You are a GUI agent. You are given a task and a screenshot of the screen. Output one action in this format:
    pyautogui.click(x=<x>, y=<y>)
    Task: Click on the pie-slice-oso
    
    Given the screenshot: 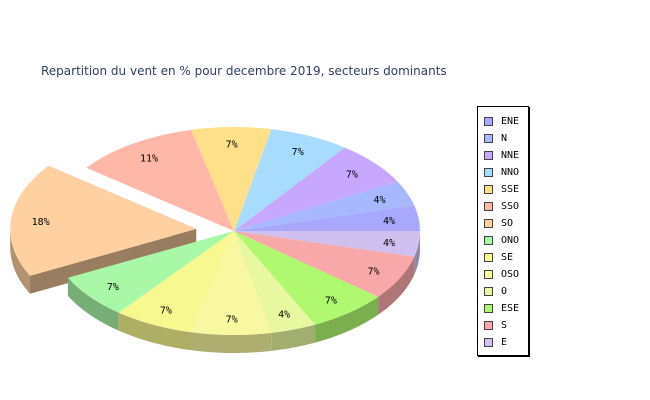 What is the action you would take?
    pyautogui.click(x=231, y=283)
    